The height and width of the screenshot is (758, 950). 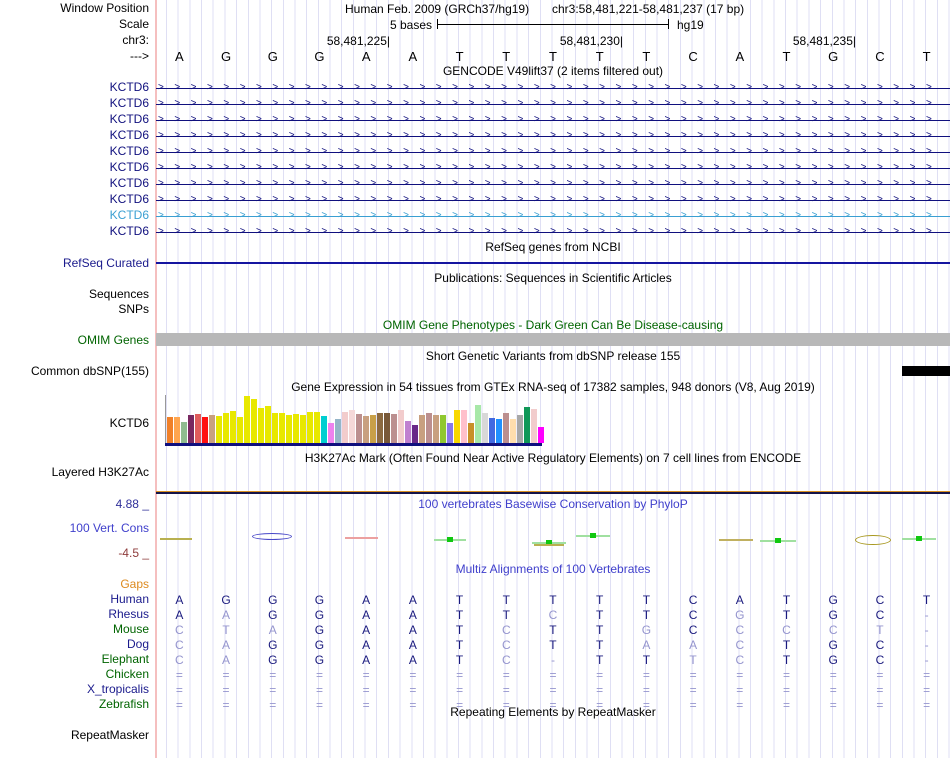 What do you see at coordinates (117, 689) in the screenshot?
I see `multiz-species-label: X_tropicalis` at bounding box center [117, 689].